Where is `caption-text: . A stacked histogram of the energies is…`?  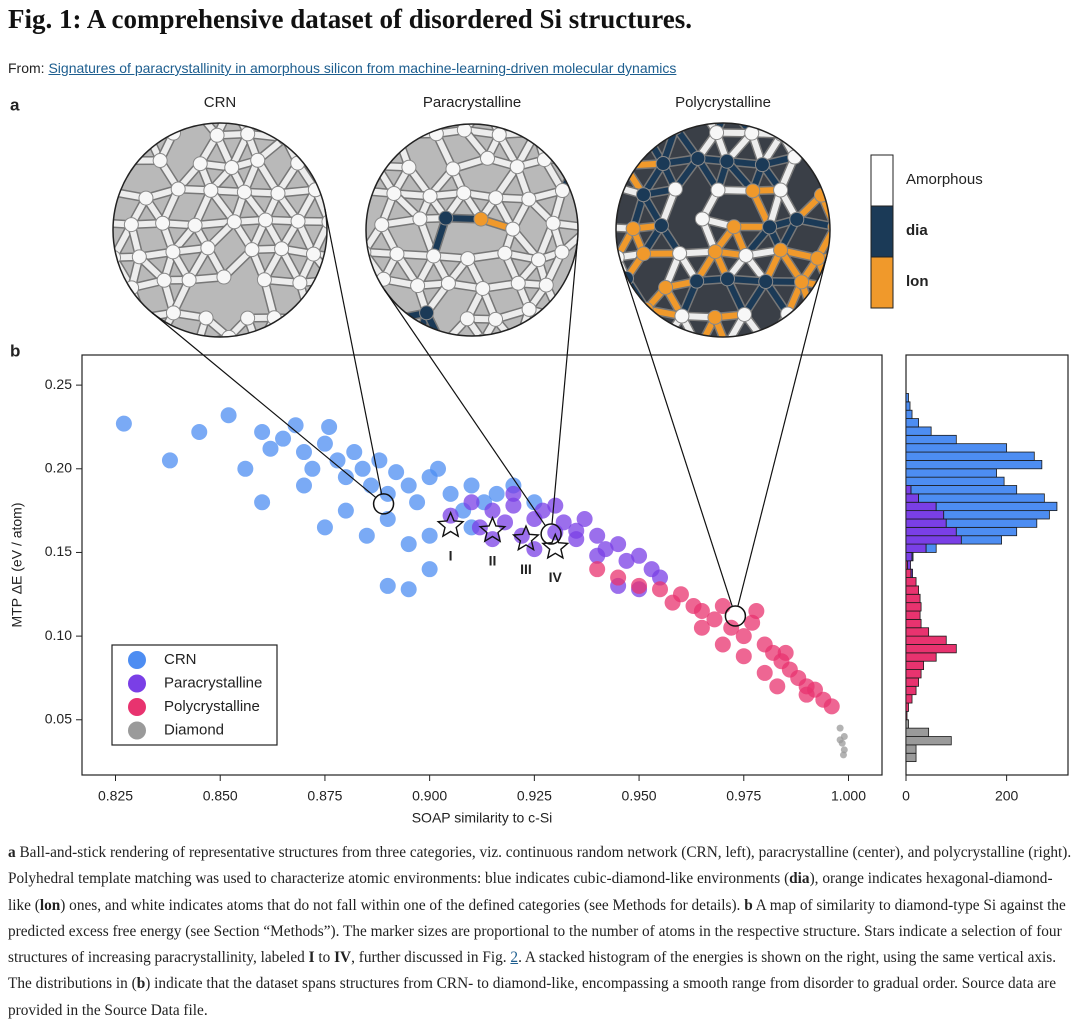
caption-text: . A stacked histogram of the energies is… is located at coordinates (532, 971).